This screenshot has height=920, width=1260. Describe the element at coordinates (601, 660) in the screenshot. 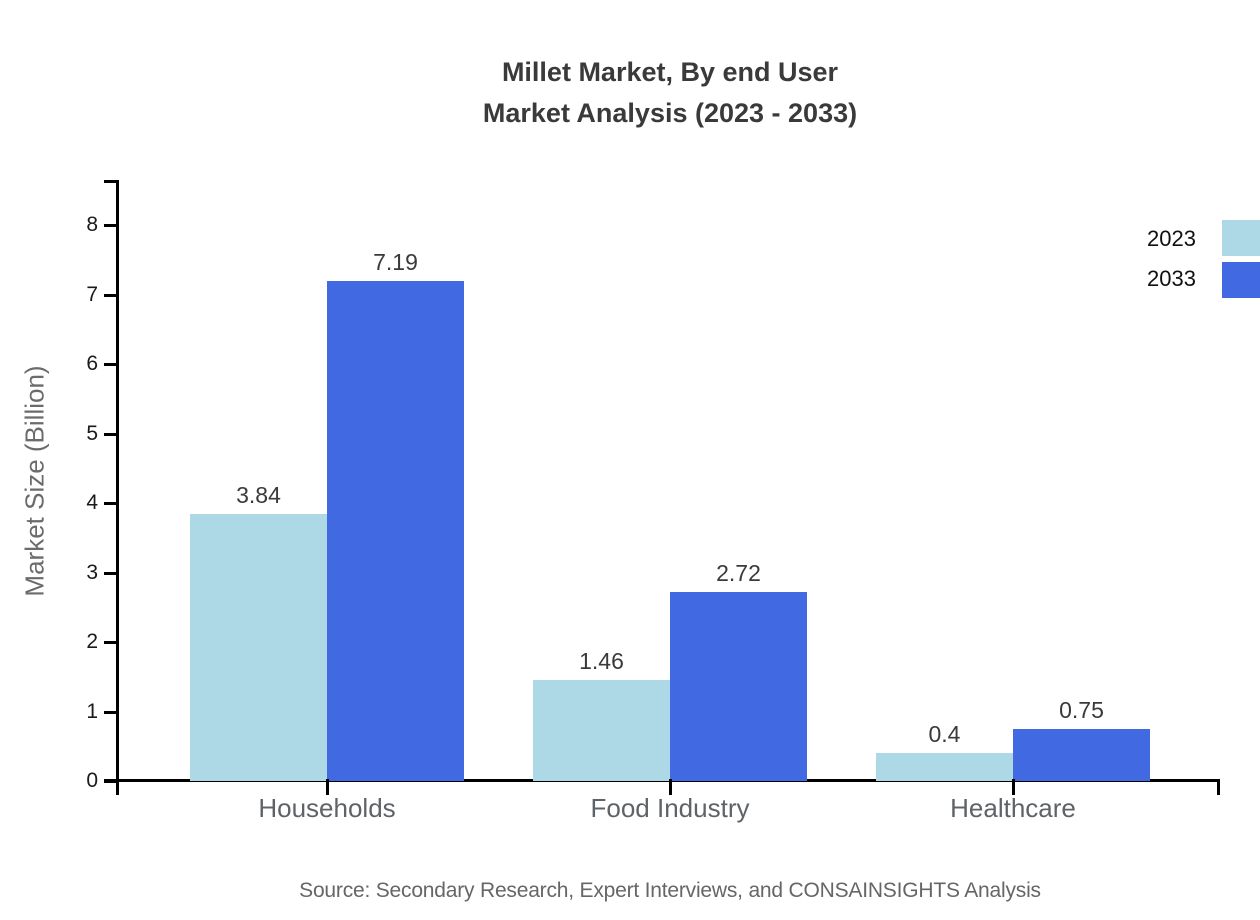

I see `value-label: 1.46` at that location.